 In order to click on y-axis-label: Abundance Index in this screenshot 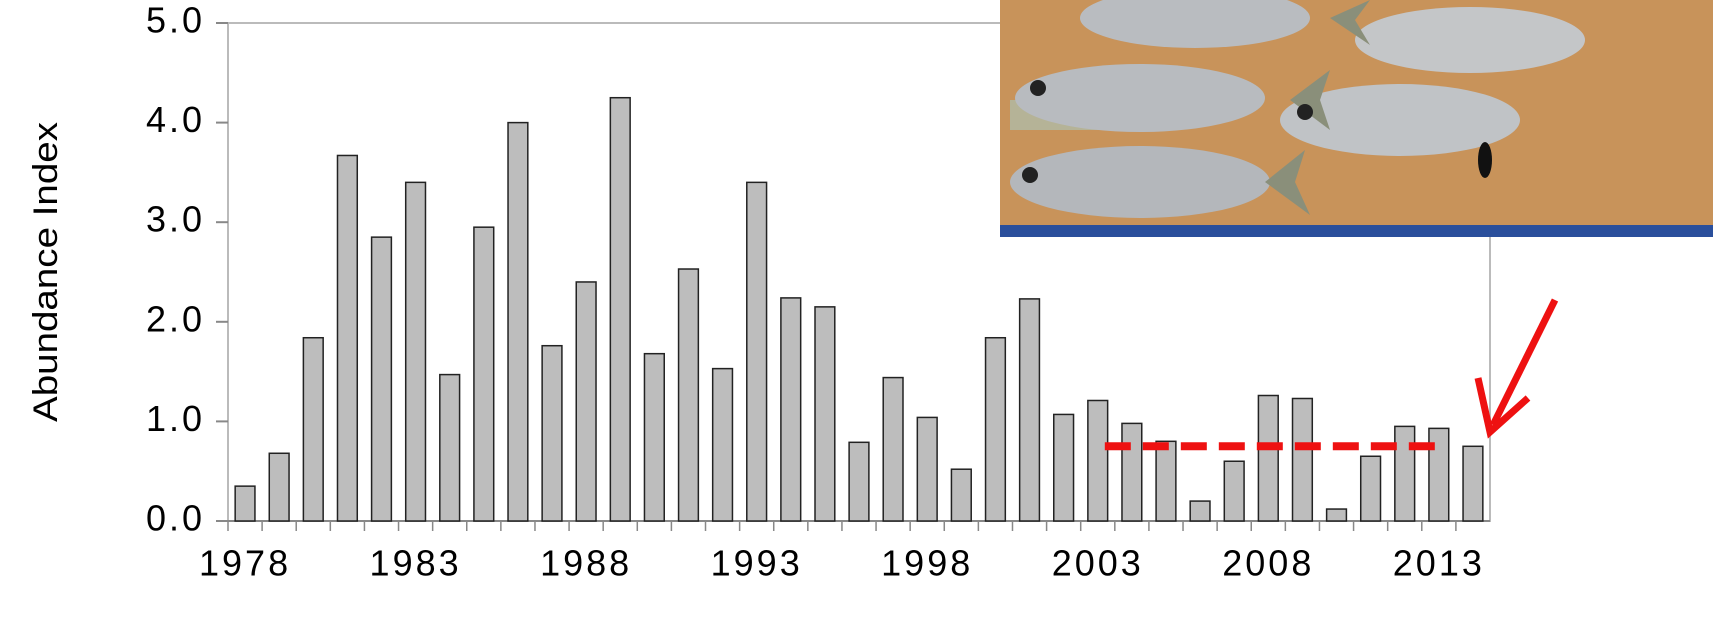, I will do `click(46, 272)`.